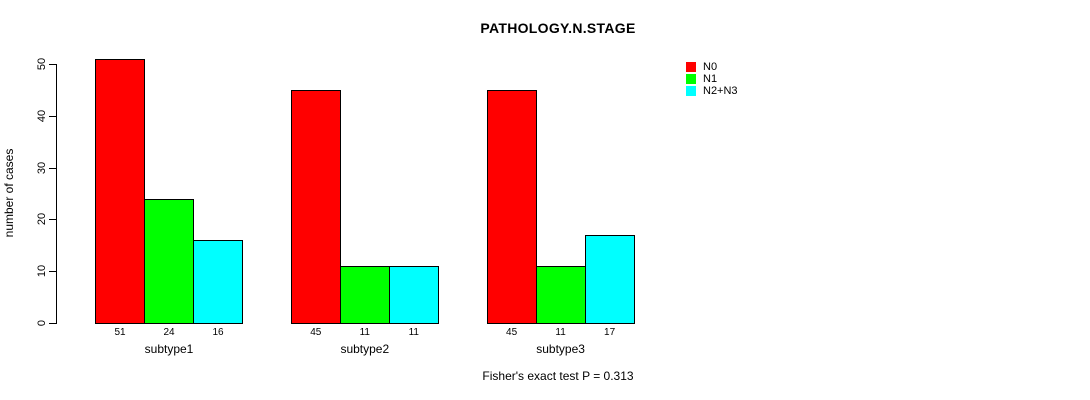 The width and height of the screenshot is (1090, 400). What do you see at coordinates (42, 322) in the screenshot?
I see `y-axis-tick-label: 0` at bounding box center [42, 322].